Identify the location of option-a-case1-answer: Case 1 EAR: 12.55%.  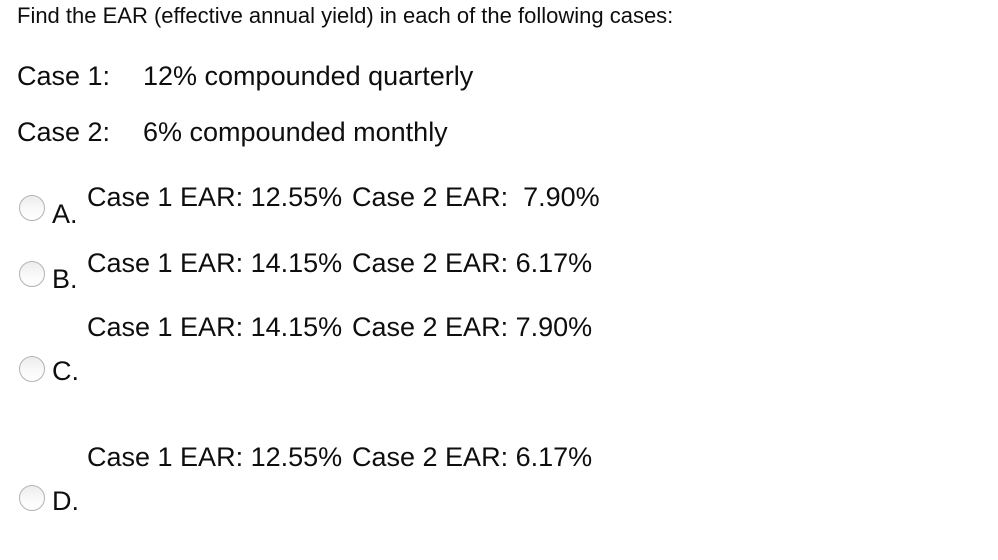
(215, 197).